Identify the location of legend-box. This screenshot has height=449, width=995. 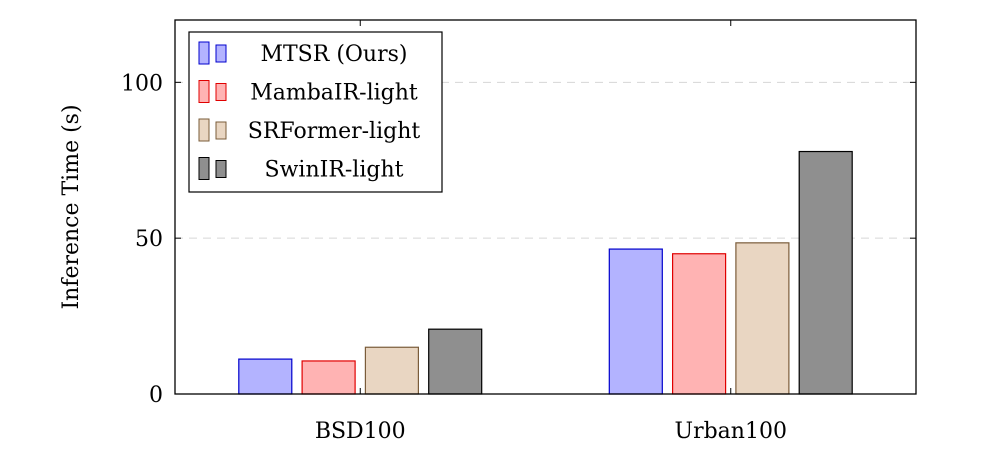
(315, 112).